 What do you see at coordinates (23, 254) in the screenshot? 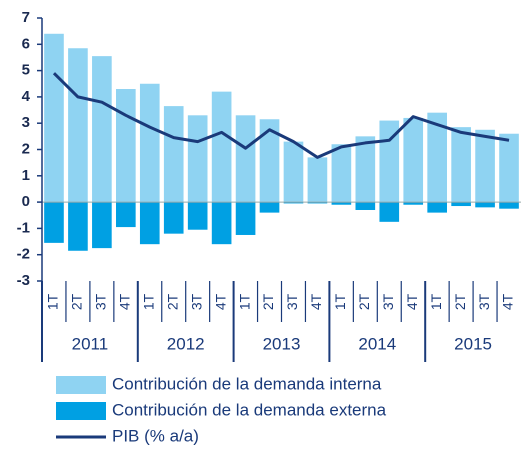
I see `y-tick-label: -2` at bounding box center [23, 254].